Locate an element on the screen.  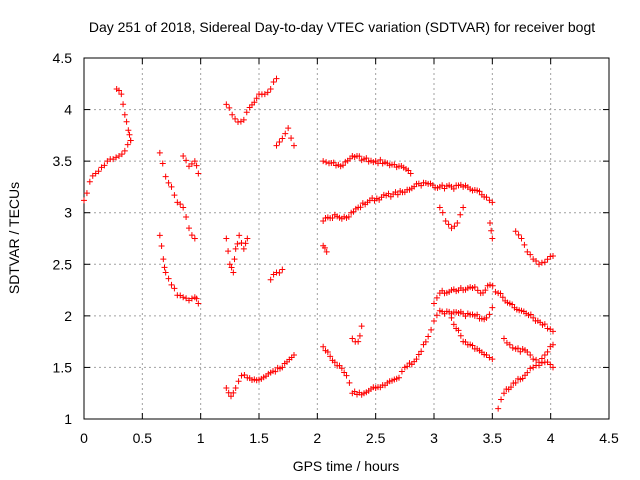
x-tick-label: 4 is located at coordinates (551, 438).